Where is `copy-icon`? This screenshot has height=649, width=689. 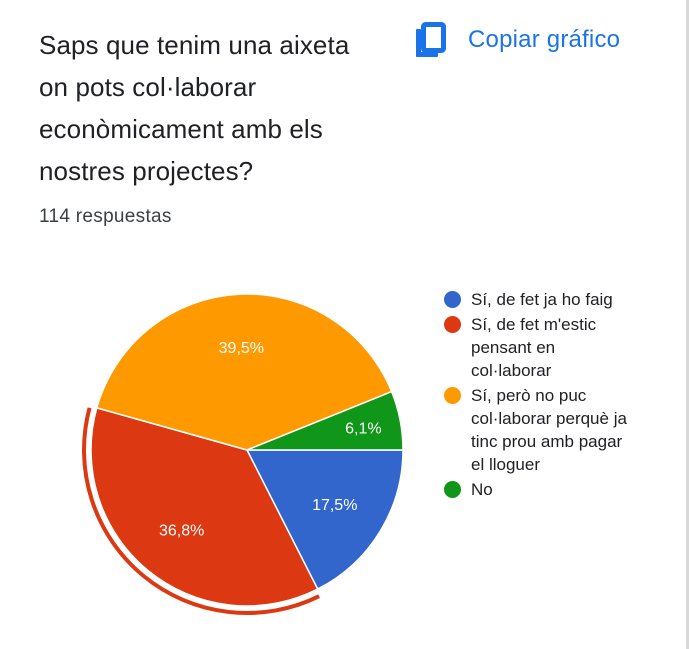
copy-icon is located at coordinates (430, 40).